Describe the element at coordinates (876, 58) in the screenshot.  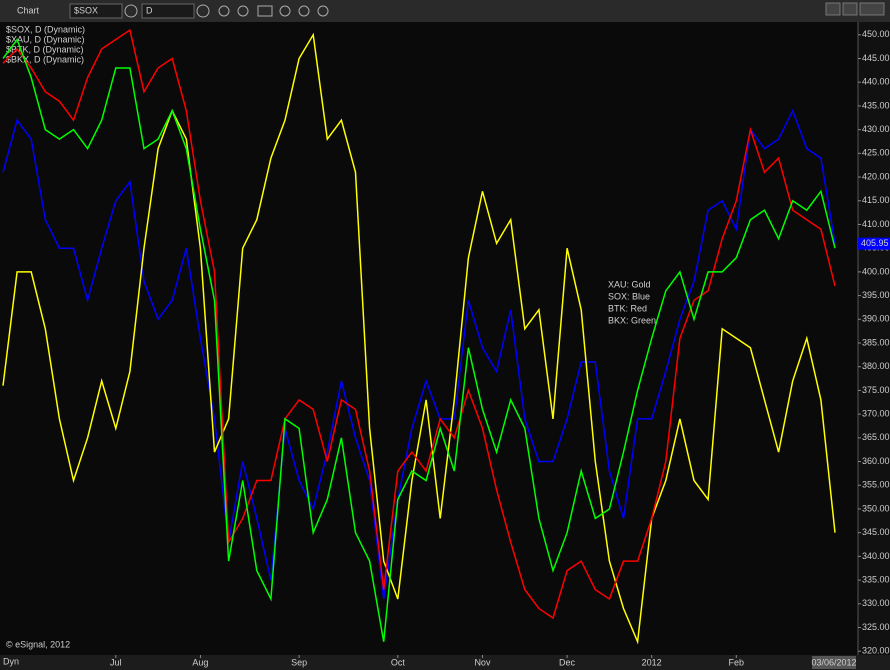
I see `y-tick-label: 445.00` at that location.